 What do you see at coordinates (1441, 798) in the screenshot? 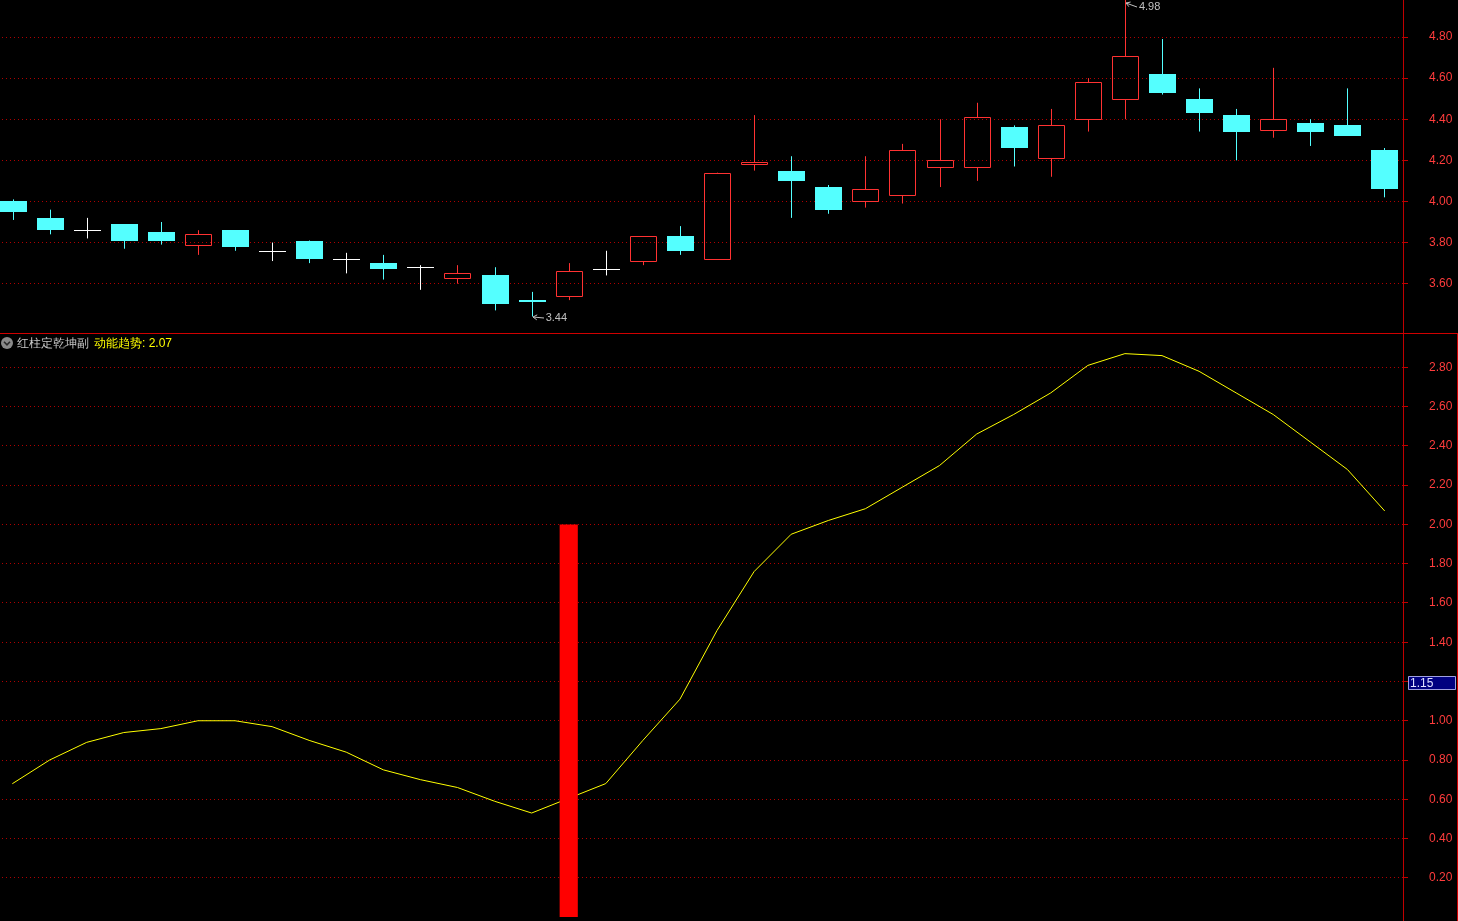
I see `y-tick-label: 0.60` at bounding box center [1441, 798].